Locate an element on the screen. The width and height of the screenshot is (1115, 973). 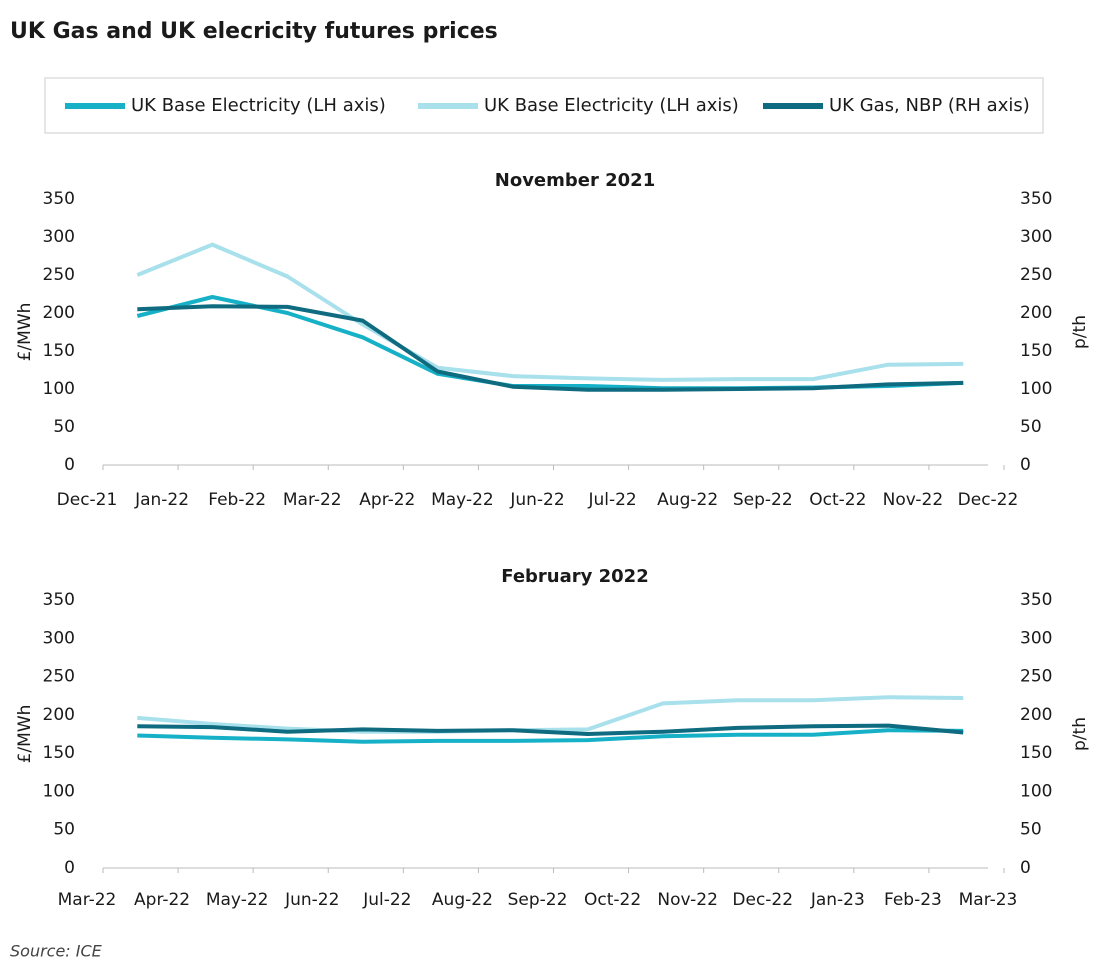
x-tick-label: Jan-22 is located at coordinates (161, 500).